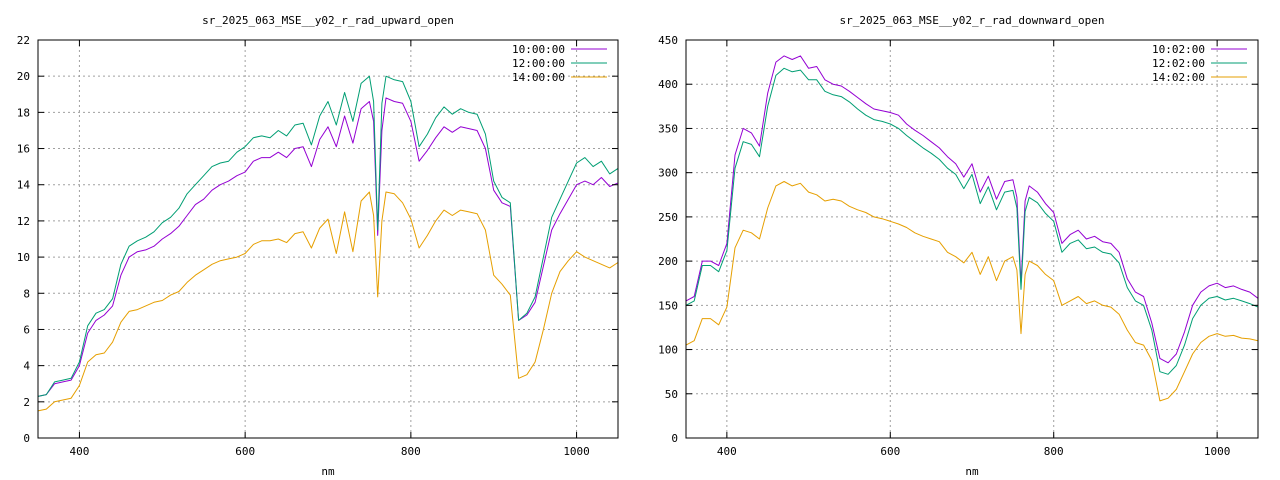 Image resolution: width=1280 pixels, height=480 pixels. What do you see at coordinates (1217, 451) in the screenshot?
I see `chart-2-x-tick-label-3: 1000` at bounding box center [1217, 451].